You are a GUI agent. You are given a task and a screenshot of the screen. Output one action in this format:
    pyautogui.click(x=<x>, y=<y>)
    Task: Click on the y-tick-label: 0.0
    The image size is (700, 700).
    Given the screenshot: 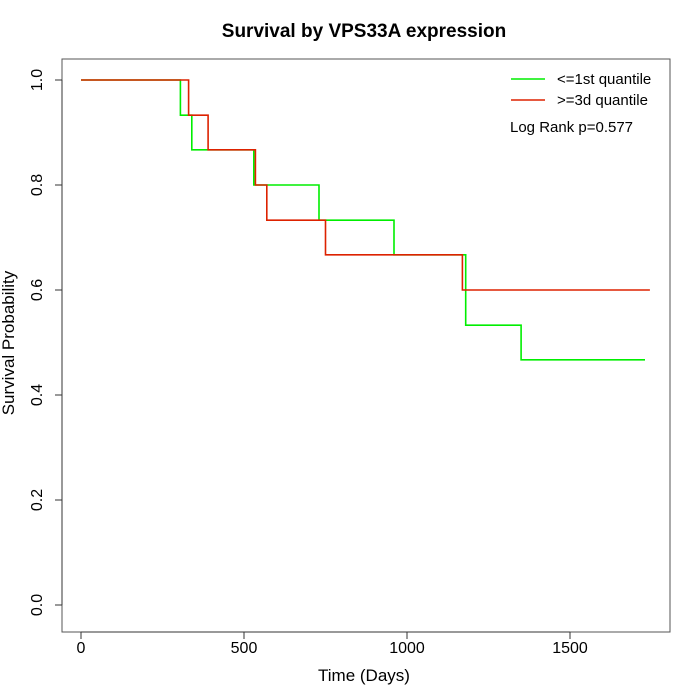 What is the action you would take?
    pyautogui.click(x=37, y=605)
    